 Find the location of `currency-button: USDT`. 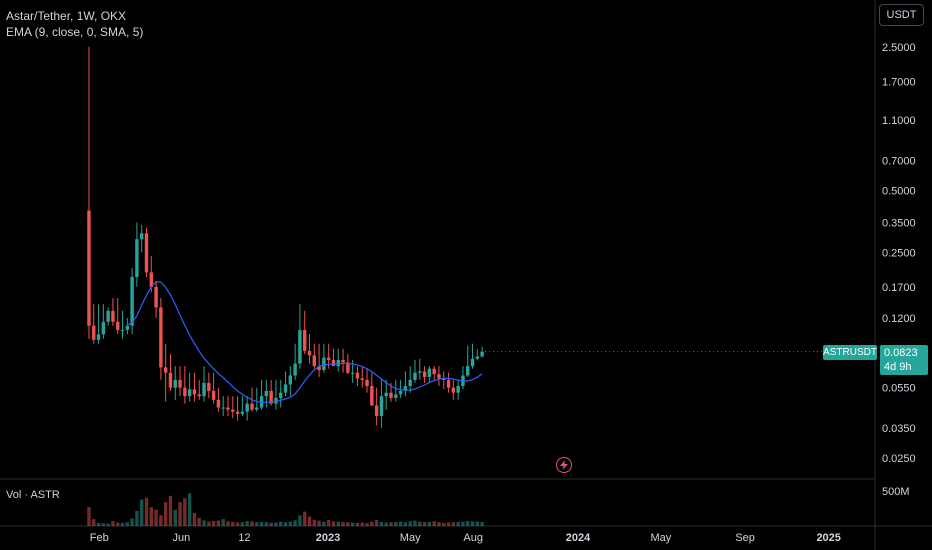

currency-button: USDT is located at coordinates (901, 15).